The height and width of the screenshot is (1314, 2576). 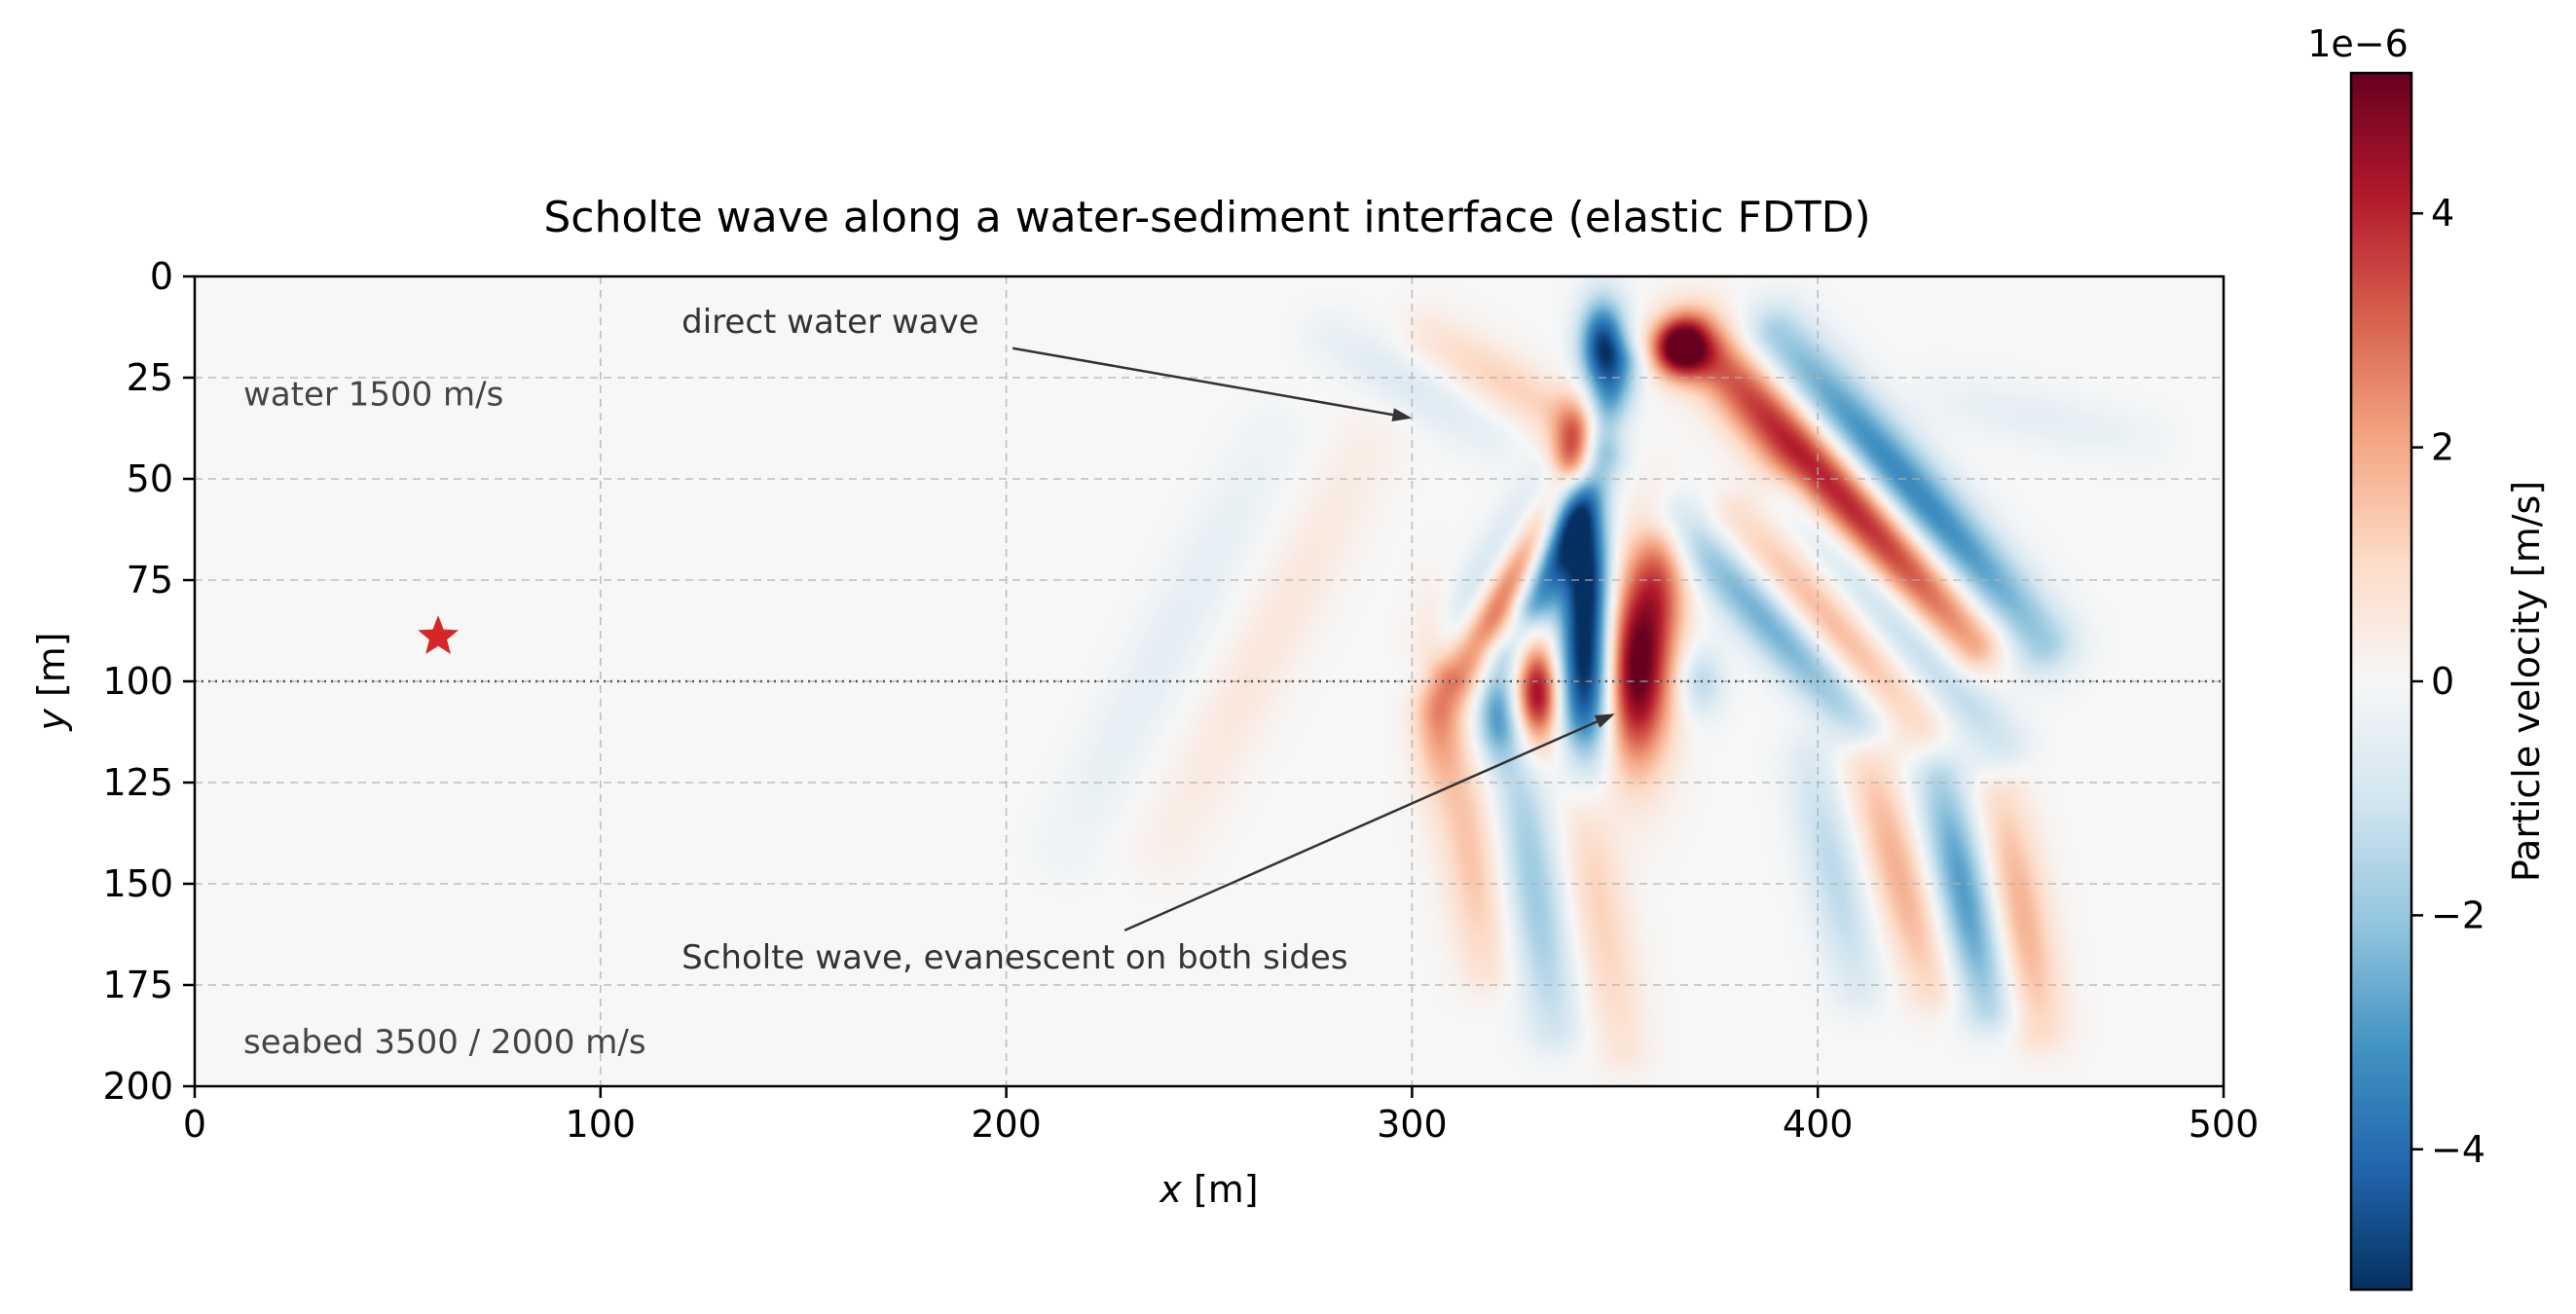 What do you see at coordinates (2442, 448) in the screenshot?
I see `colorbar-tick-label: 2` at bounding box center [2442, 448].